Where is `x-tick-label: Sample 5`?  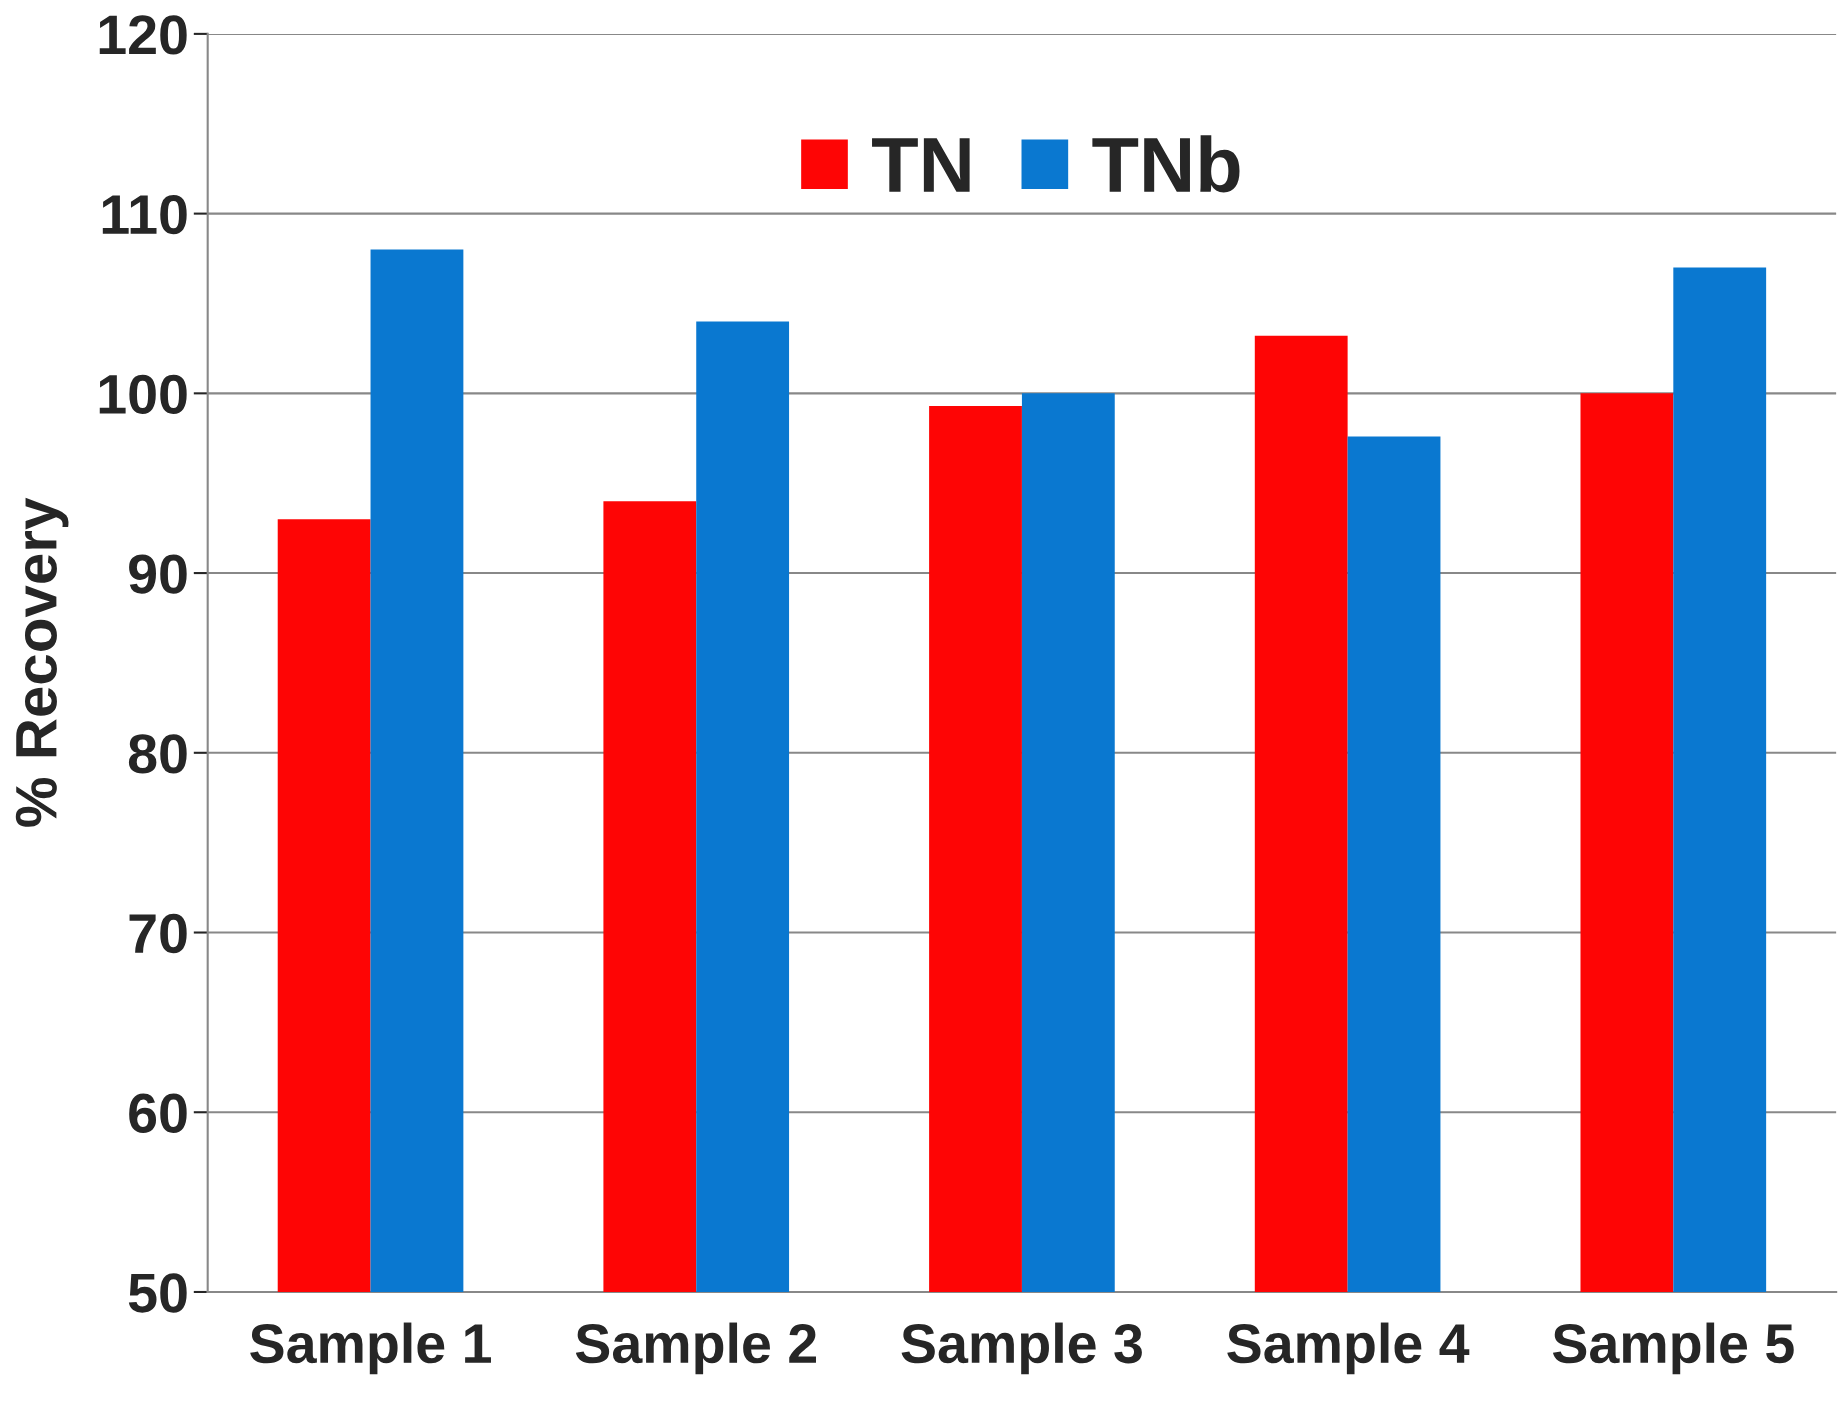
x-tick-label: Sample 5 is located at coordinates (1673, 1348).